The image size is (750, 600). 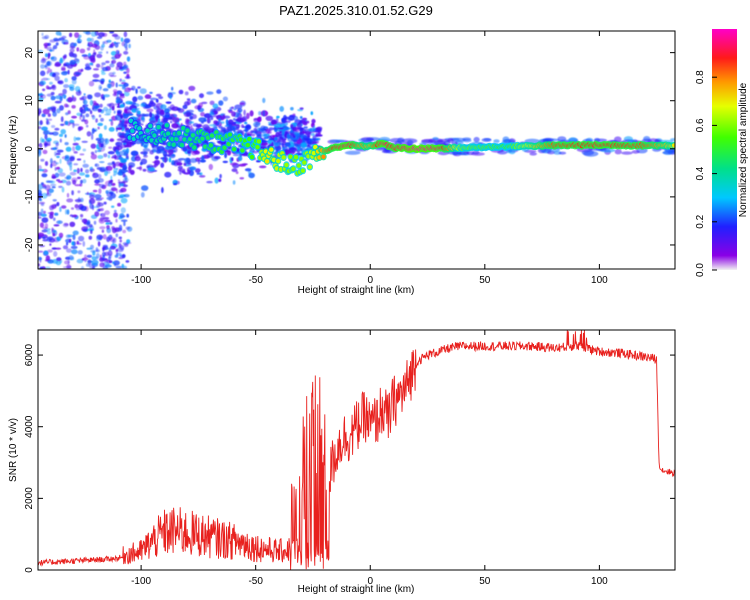 What do you see at coordinates (700, 125) in the screenshot?
I see `colorbar-tick-label: 0.6` at bounding box center [700, 125].